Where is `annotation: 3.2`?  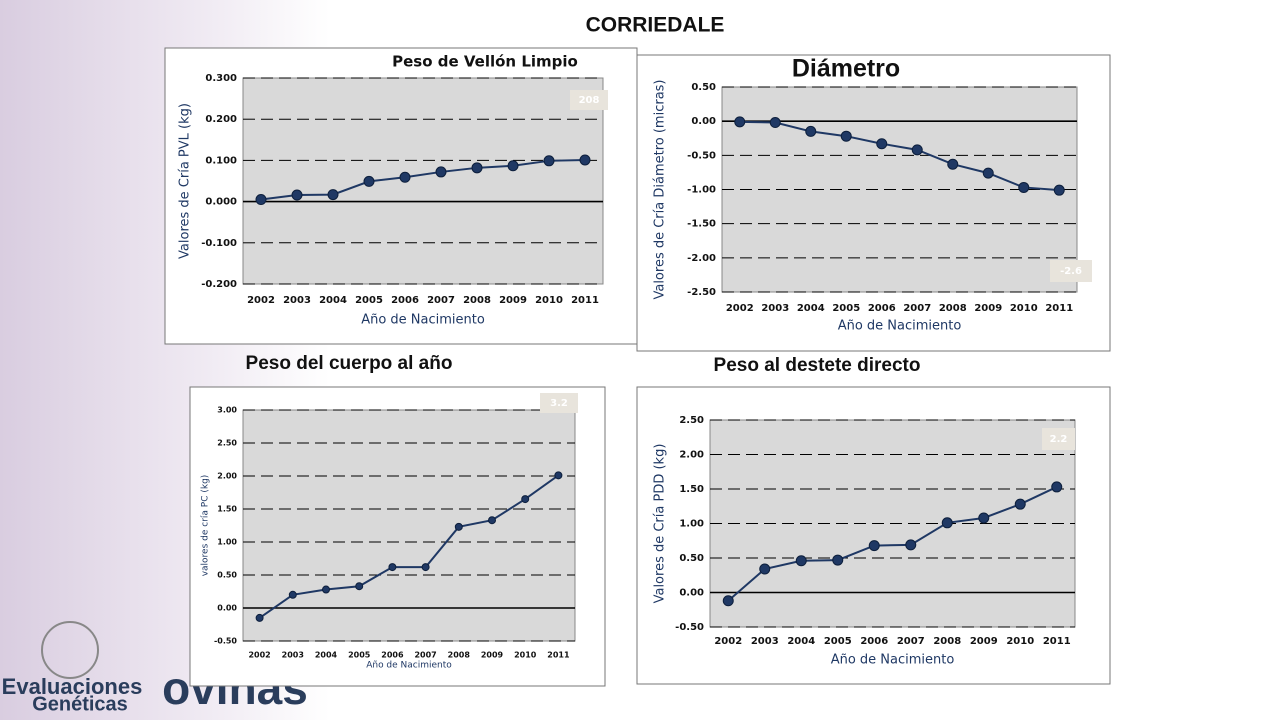 annotation: 3.2 is located at coordinates (559, 403).